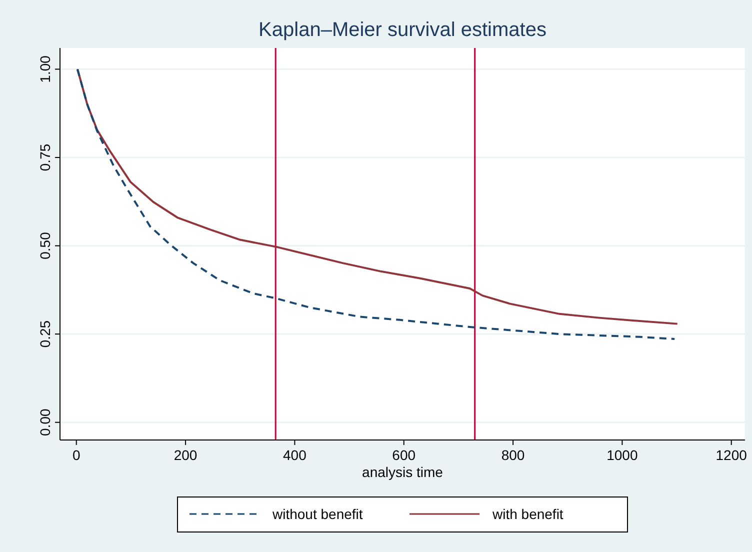  I want to click on x-tick-label: 600, so click(404, 455).